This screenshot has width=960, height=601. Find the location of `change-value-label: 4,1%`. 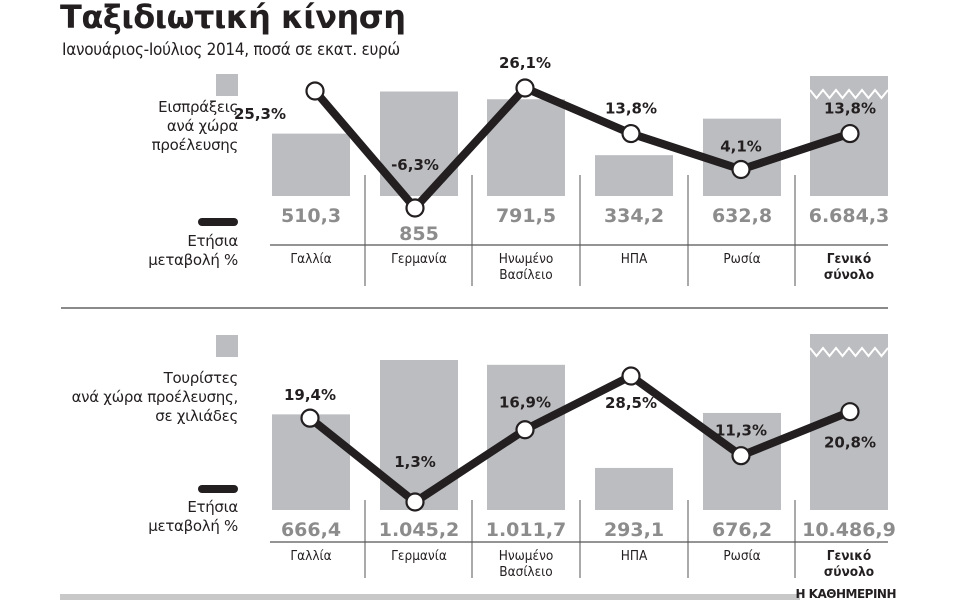

change-value-label: 4,1% is located at coordinates (741, 146).